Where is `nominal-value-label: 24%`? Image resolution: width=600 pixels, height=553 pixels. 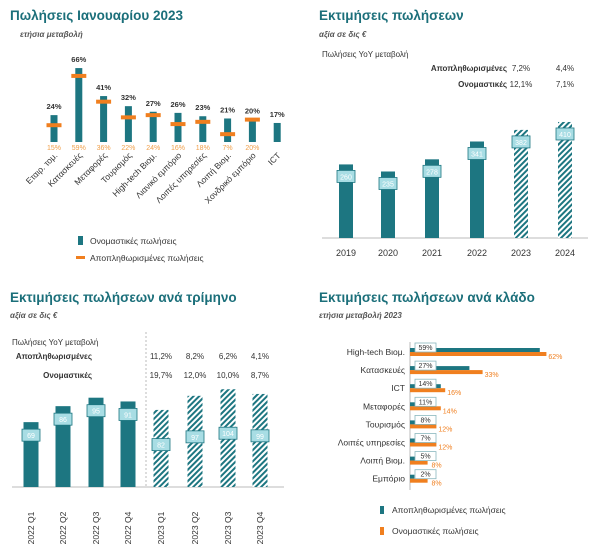
nominal-value-label: 24% is located at coordinates (53, 106).